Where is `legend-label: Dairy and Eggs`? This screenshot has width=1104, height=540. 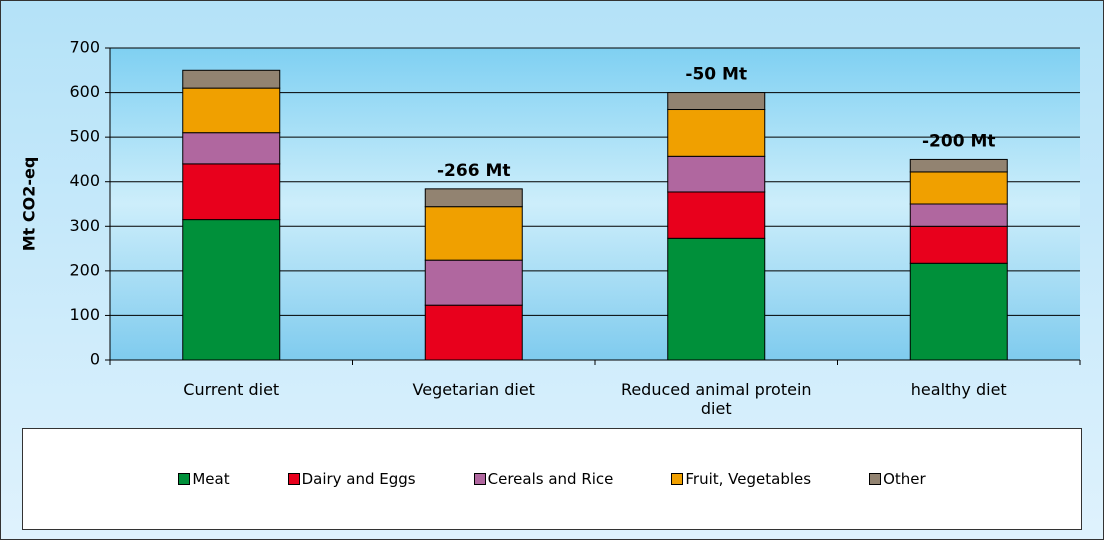
legend-label: Dairy and Eggs is located at coordinates (358, 479).